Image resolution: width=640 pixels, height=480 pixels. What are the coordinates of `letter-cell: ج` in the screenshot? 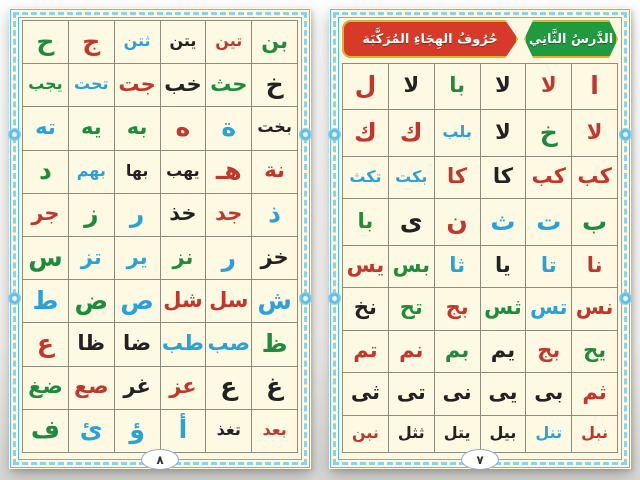 It's located at (91, 42).